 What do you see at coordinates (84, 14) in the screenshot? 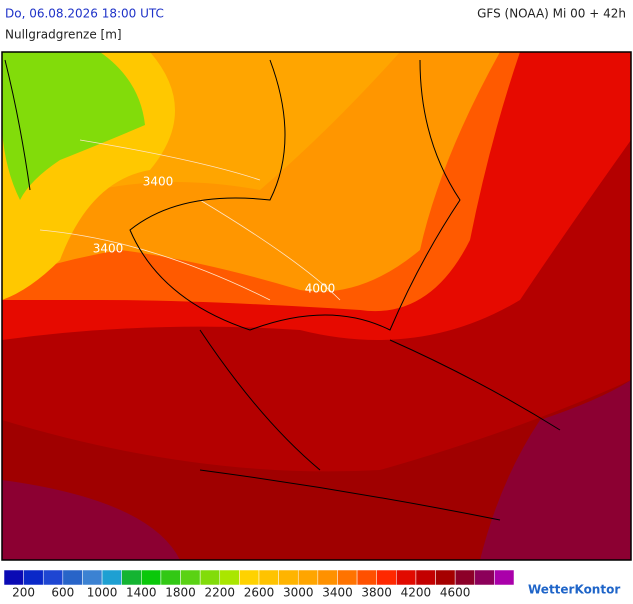
I see `datetime: Do, 06.08.2026 18:00 UTC` at bounding box center [84, 14].